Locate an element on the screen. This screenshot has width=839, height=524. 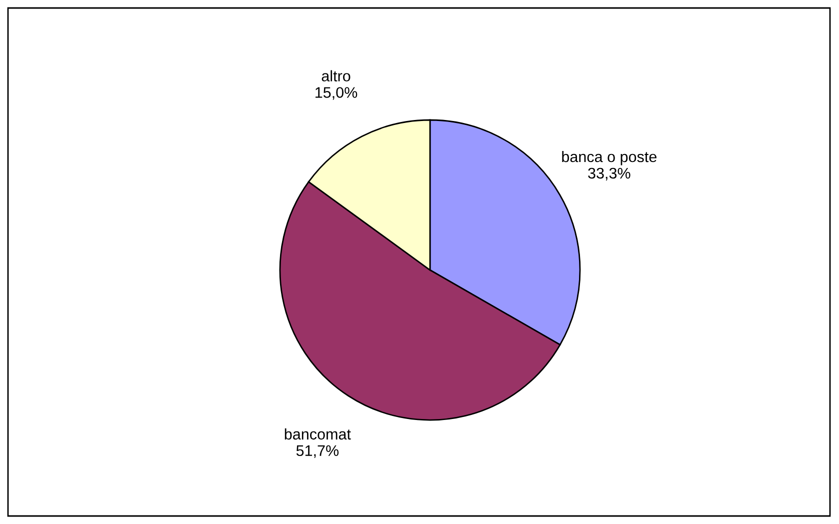
slice-label: banca o poste is located at coordinates (609, 158).